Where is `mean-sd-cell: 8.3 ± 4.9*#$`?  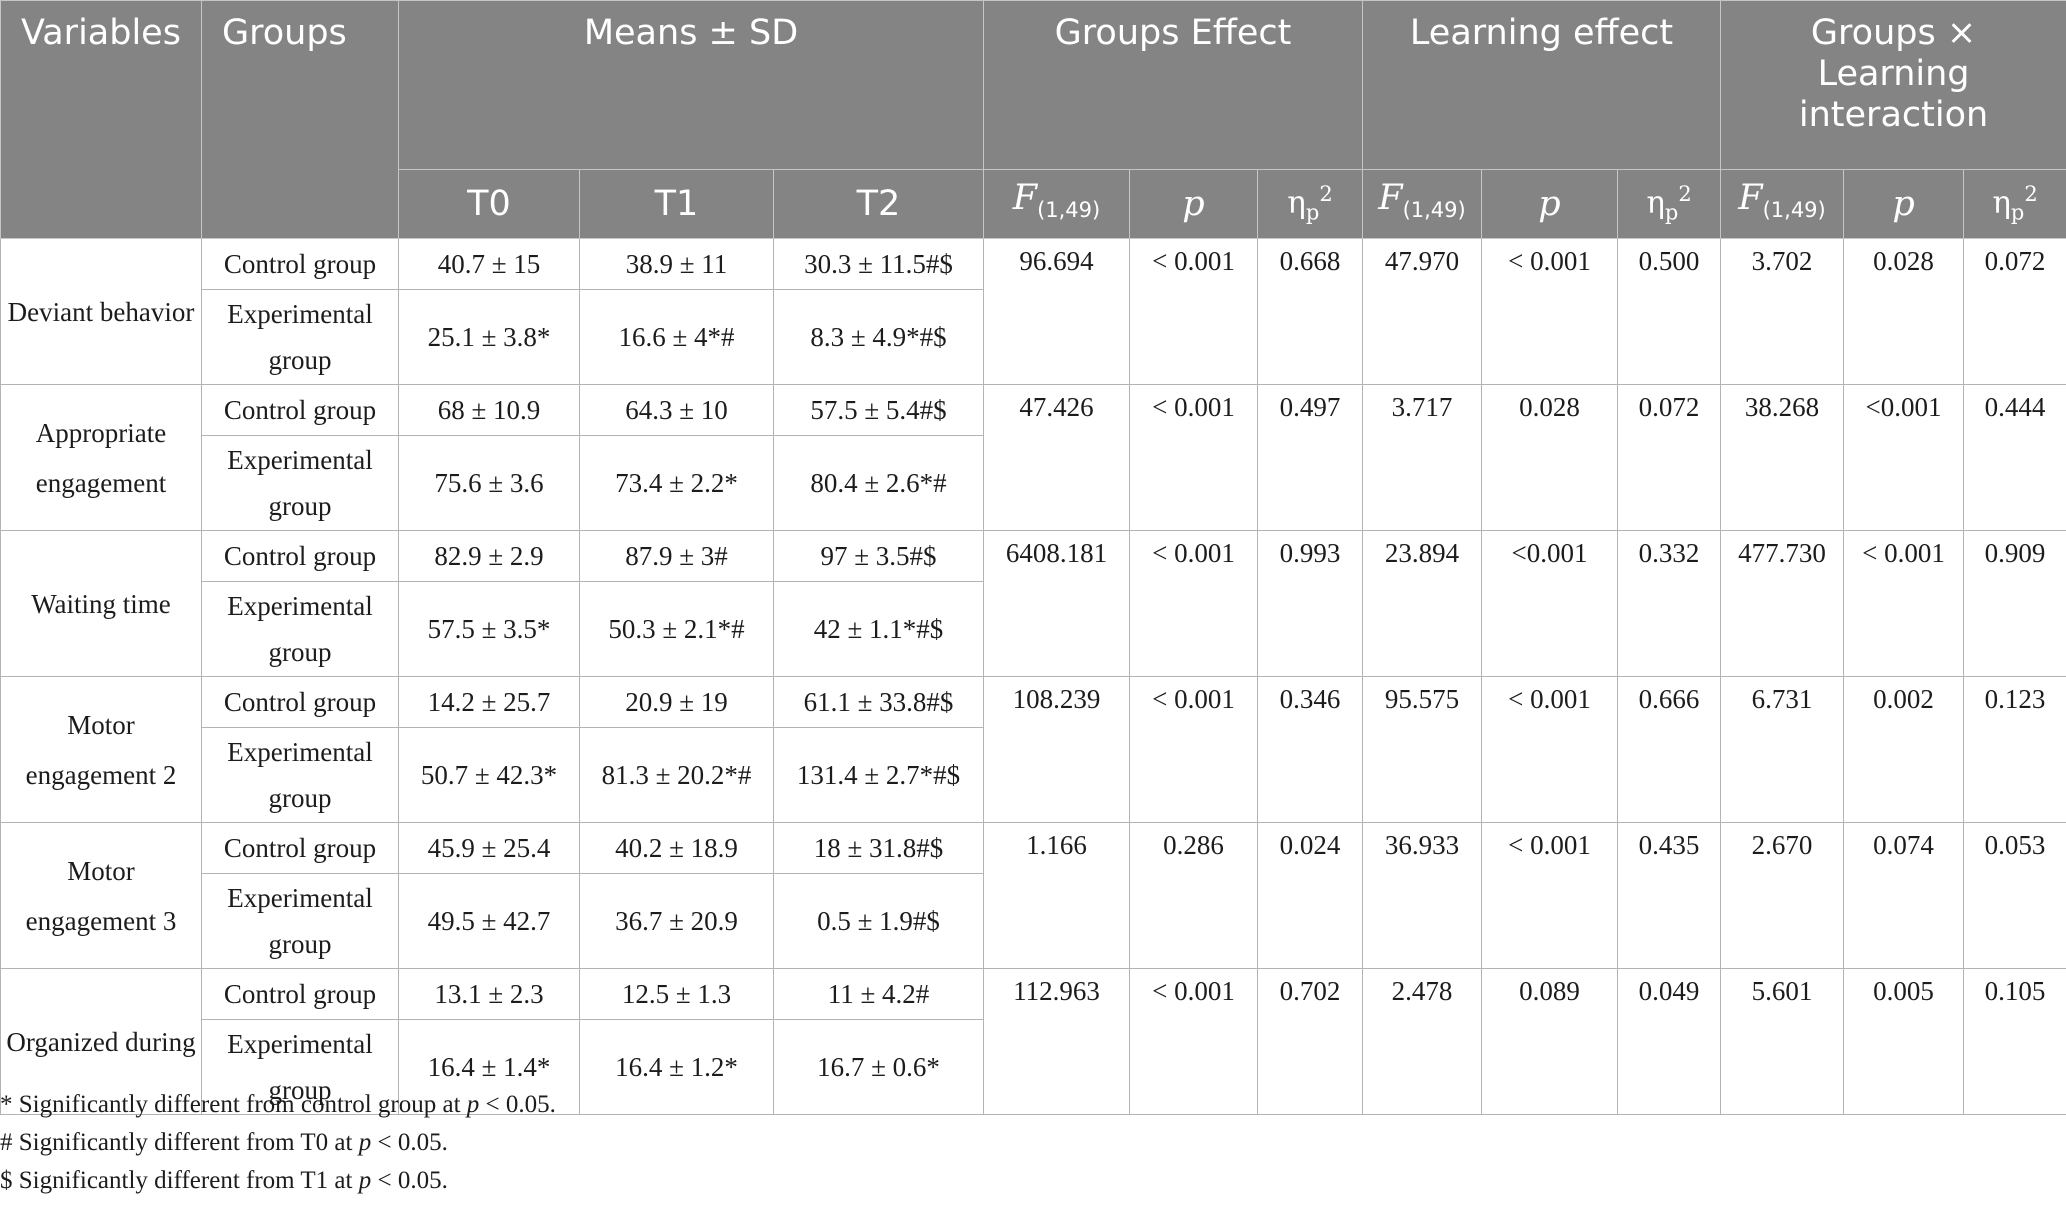
mean-sd-cell: 8.3 ± 4.9*#$ is located at coordinates (878, 337).